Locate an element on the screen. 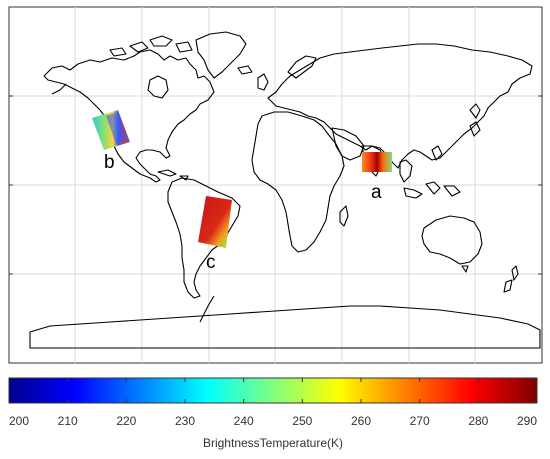 This screenshot has height=459, width=550. region-label-c: c is located at coordinates (211, 262).